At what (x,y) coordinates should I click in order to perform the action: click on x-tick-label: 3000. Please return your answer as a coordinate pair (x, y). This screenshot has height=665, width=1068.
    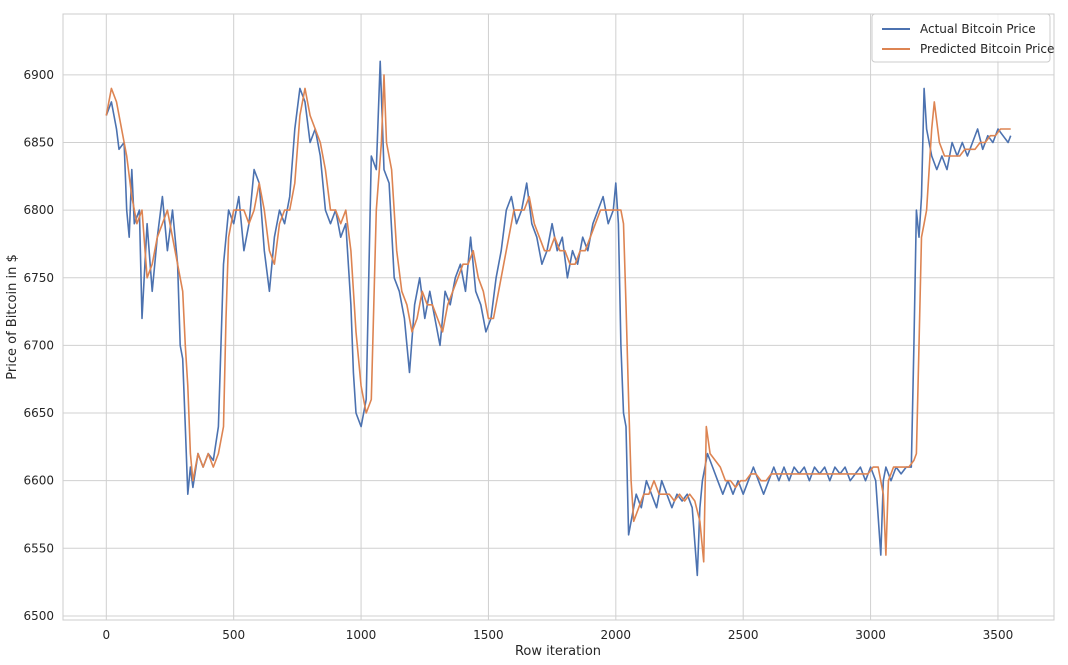
    Looking at the image, I should click on (870, 635).